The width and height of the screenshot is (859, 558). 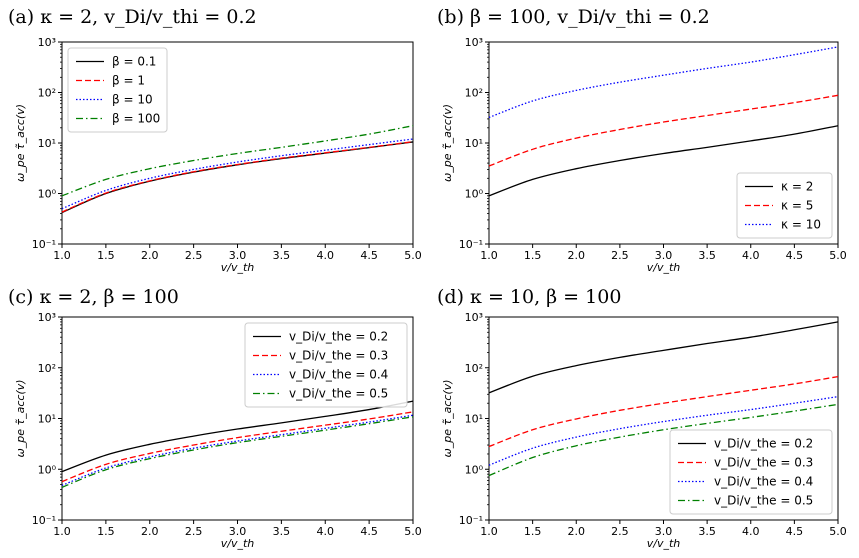 I want to click on legend: β = 0.1 β = 1 β = 10 β = 100, so click(x=117, y=90).